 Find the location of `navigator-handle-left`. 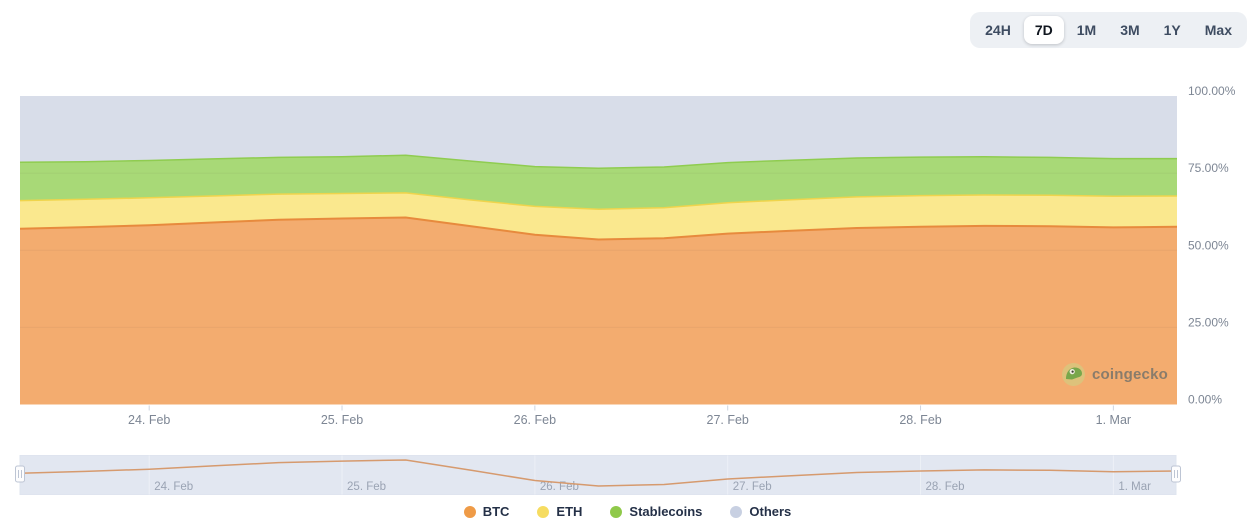

navigator-handle-left is located at coordinates (20, 474).